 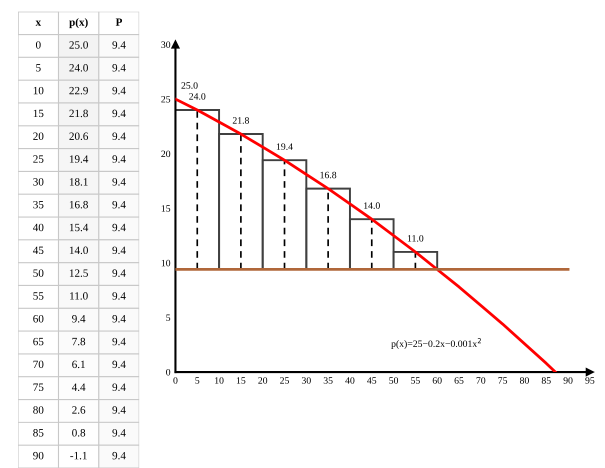 I want to click on annotation: 21.8, so click(x=241, y=120).